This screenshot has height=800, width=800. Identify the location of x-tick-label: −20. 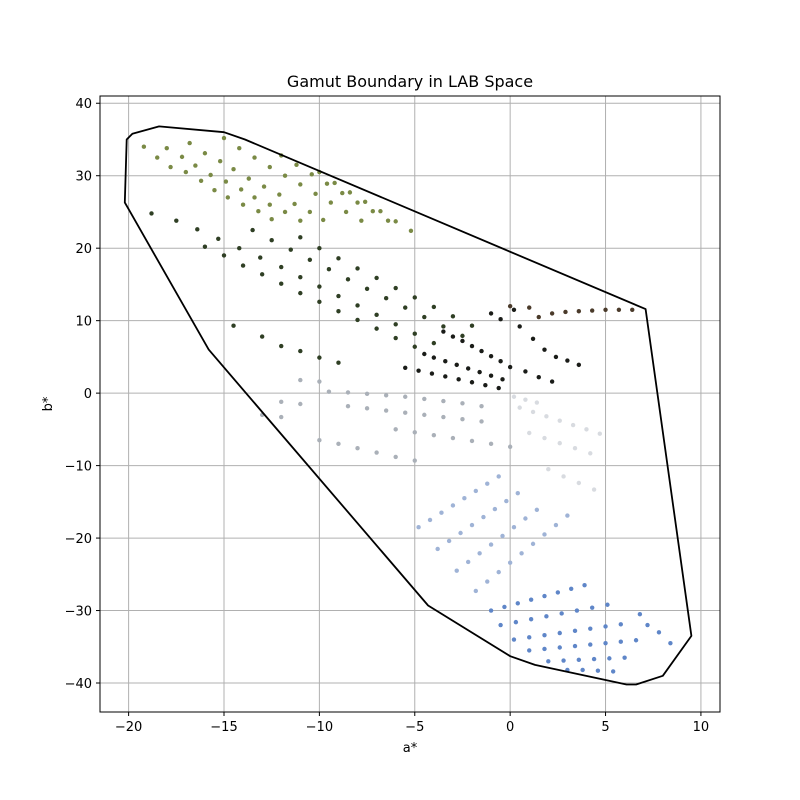
(128, 727).